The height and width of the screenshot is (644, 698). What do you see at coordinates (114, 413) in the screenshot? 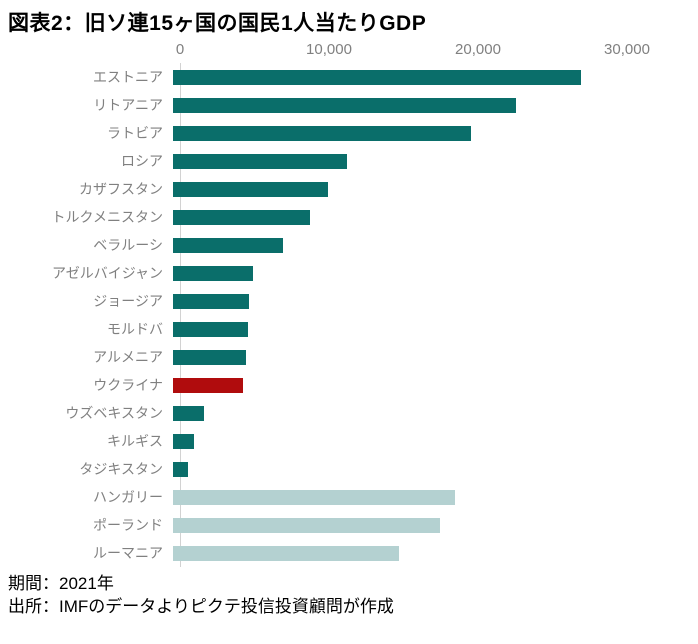
I see `category-label: ウズベキスタン` at bounding box center [114, 413].